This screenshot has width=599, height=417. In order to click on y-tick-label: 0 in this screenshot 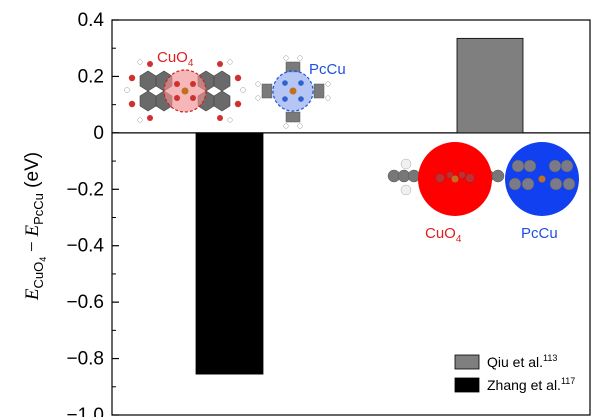, I will do `click(98, 133)`.